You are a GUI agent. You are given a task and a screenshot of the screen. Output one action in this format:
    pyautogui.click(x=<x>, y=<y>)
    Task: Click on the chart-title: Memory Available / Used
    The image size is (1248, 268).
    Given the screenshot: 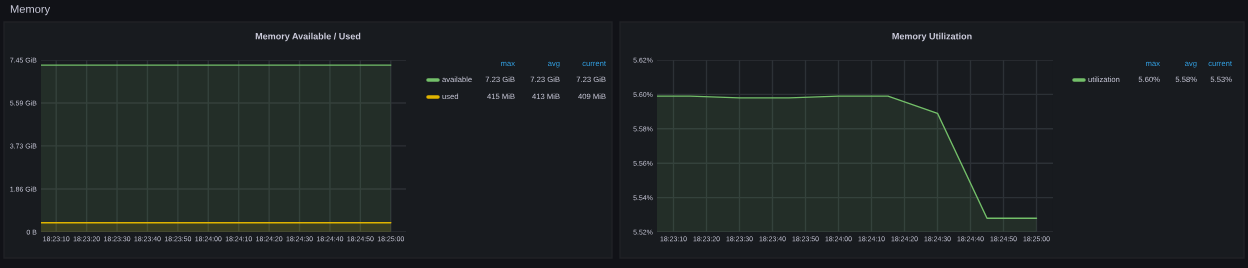 What is the action you would take?
    pyautogui.click(x=308, y=37)
    